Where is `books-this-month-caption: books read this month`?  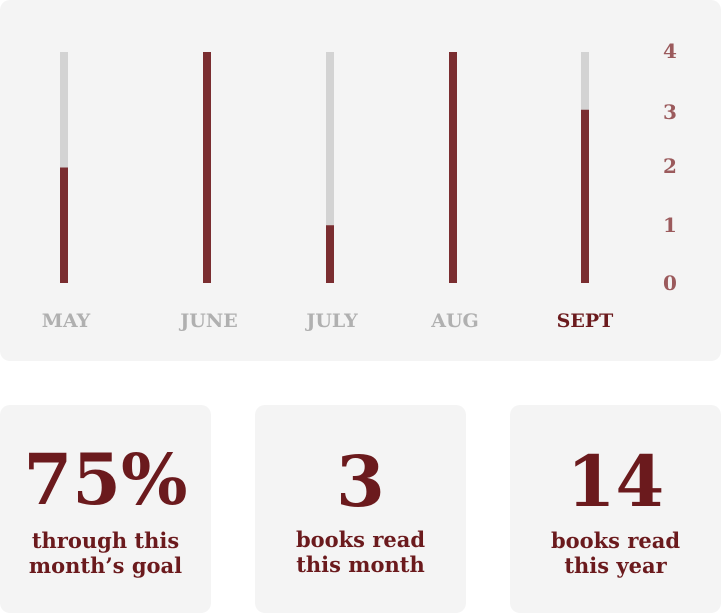
books-this-month-caption: books read this month is located at coordinates (360, 552).